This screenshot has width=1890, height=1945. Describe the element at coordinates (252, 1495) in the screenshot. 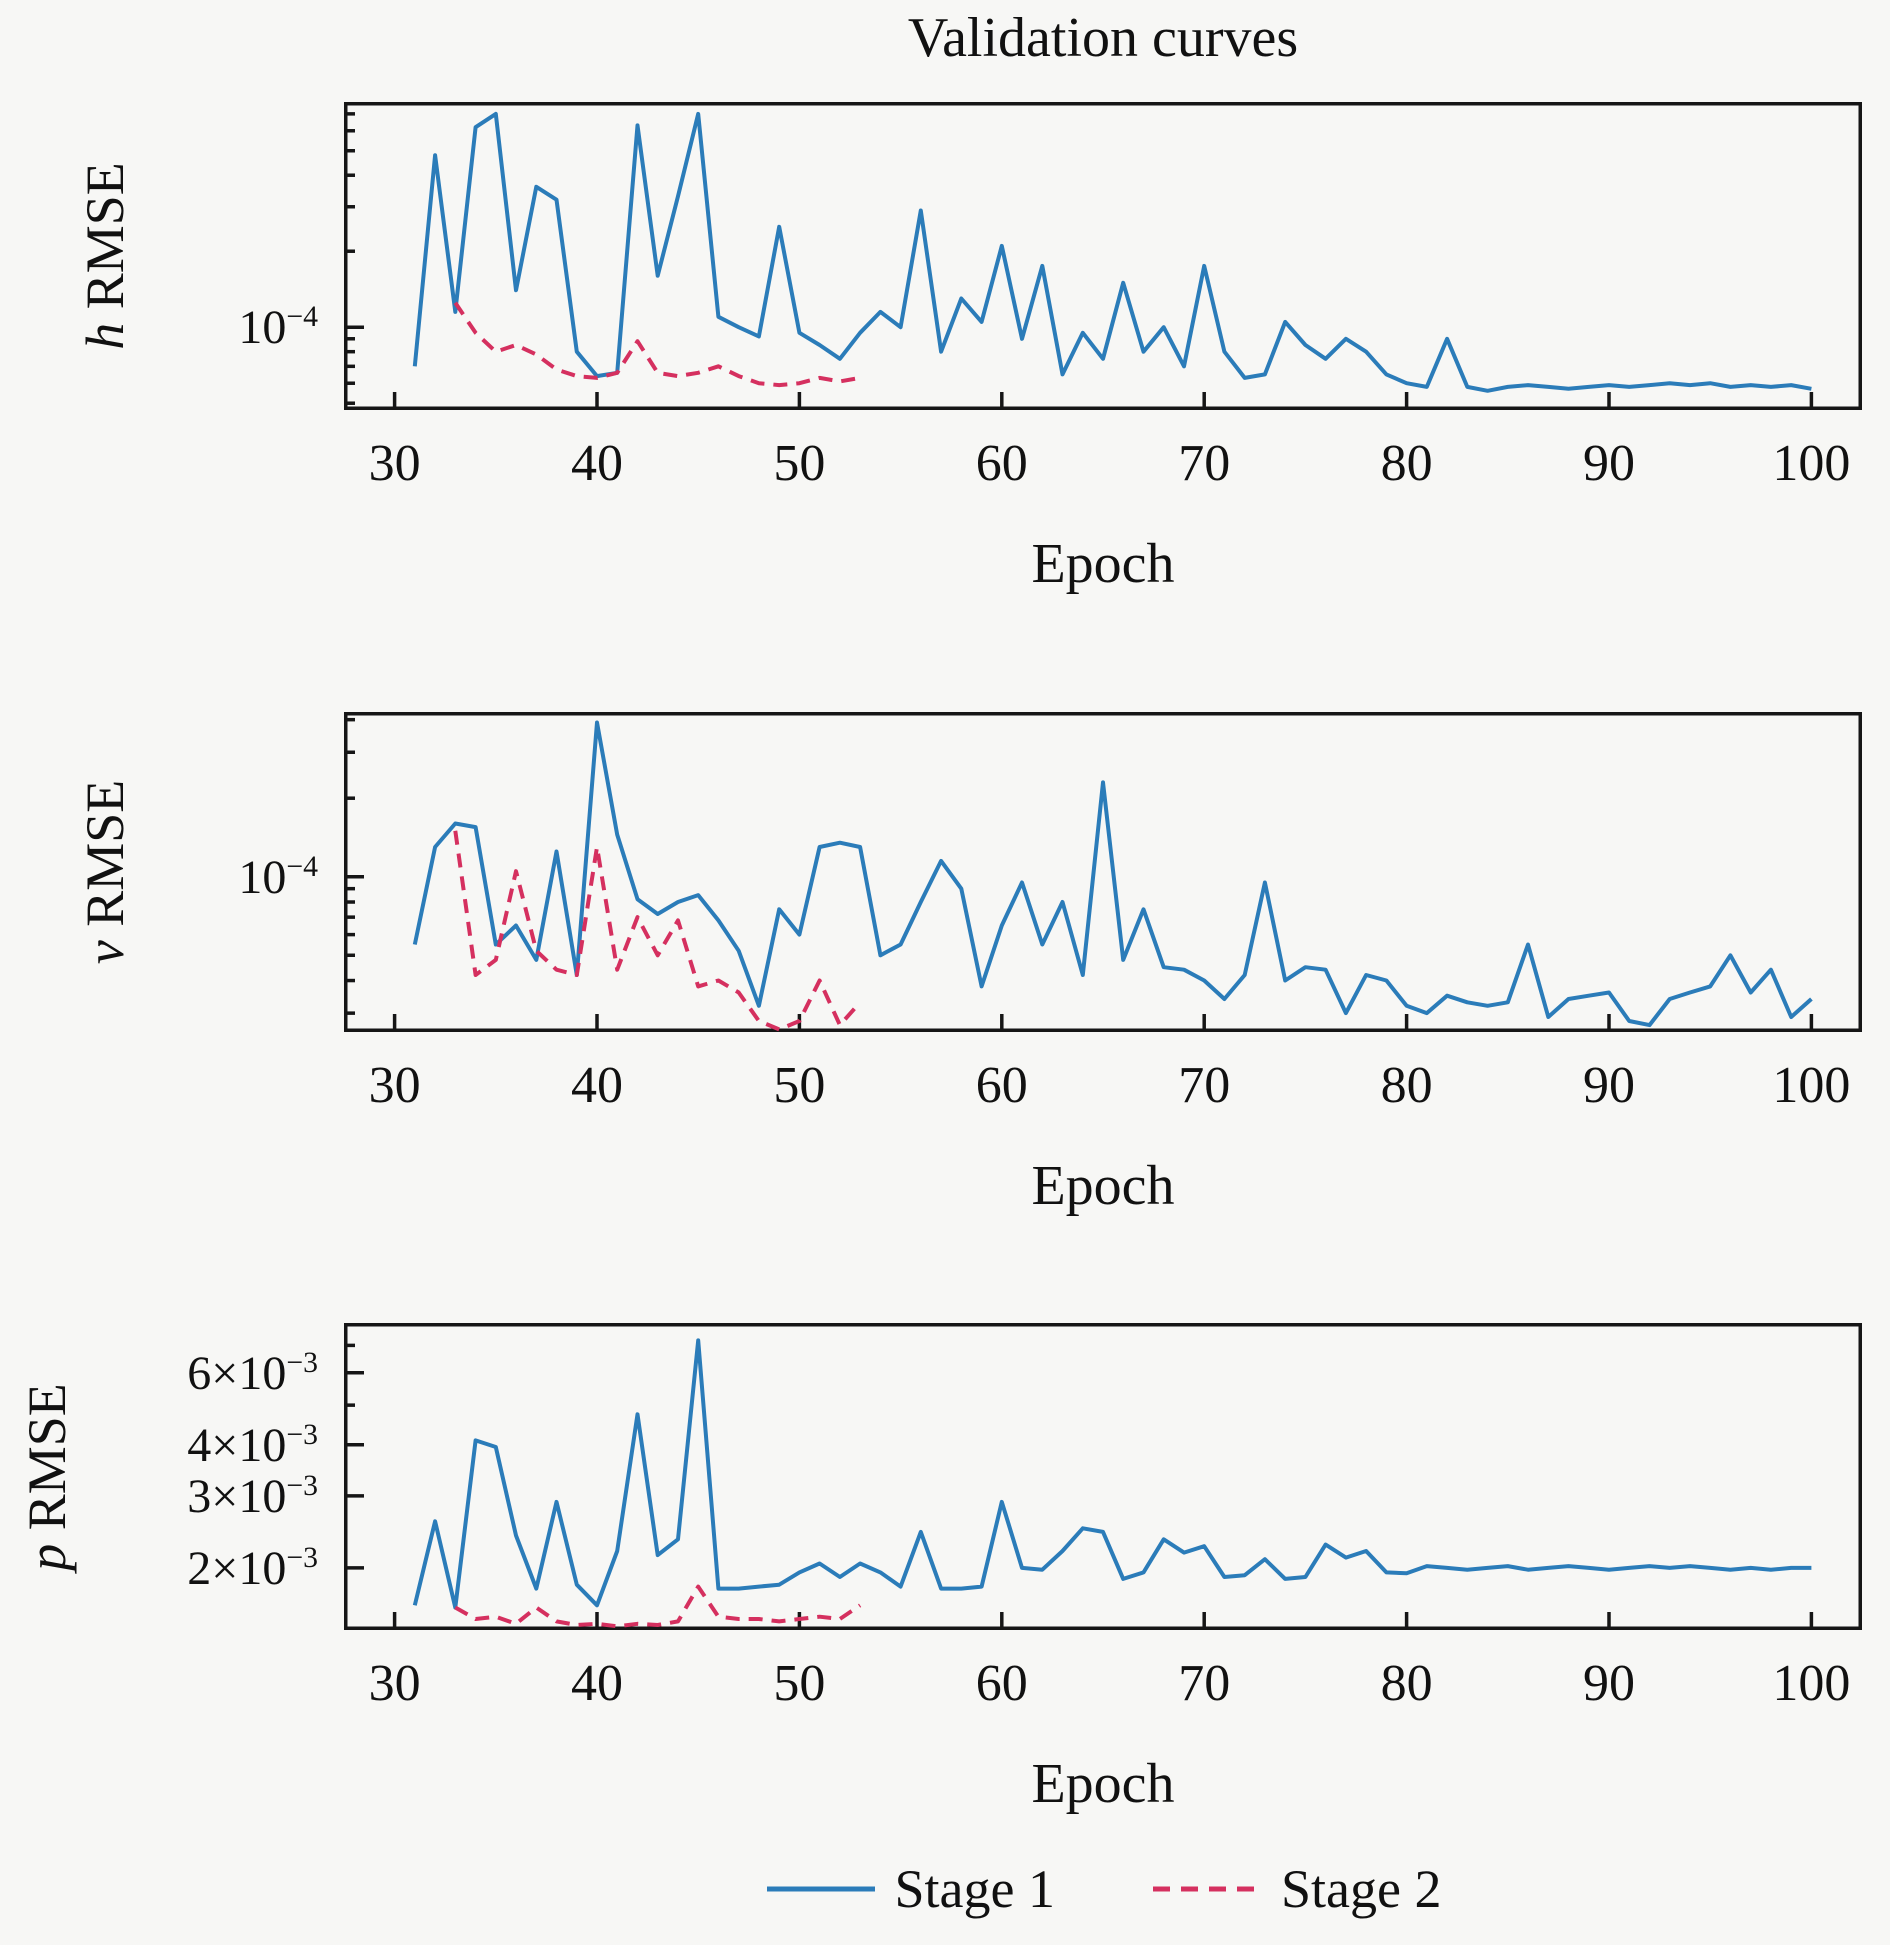

I see `y-tick-label: 3×10⁻³` at that location.